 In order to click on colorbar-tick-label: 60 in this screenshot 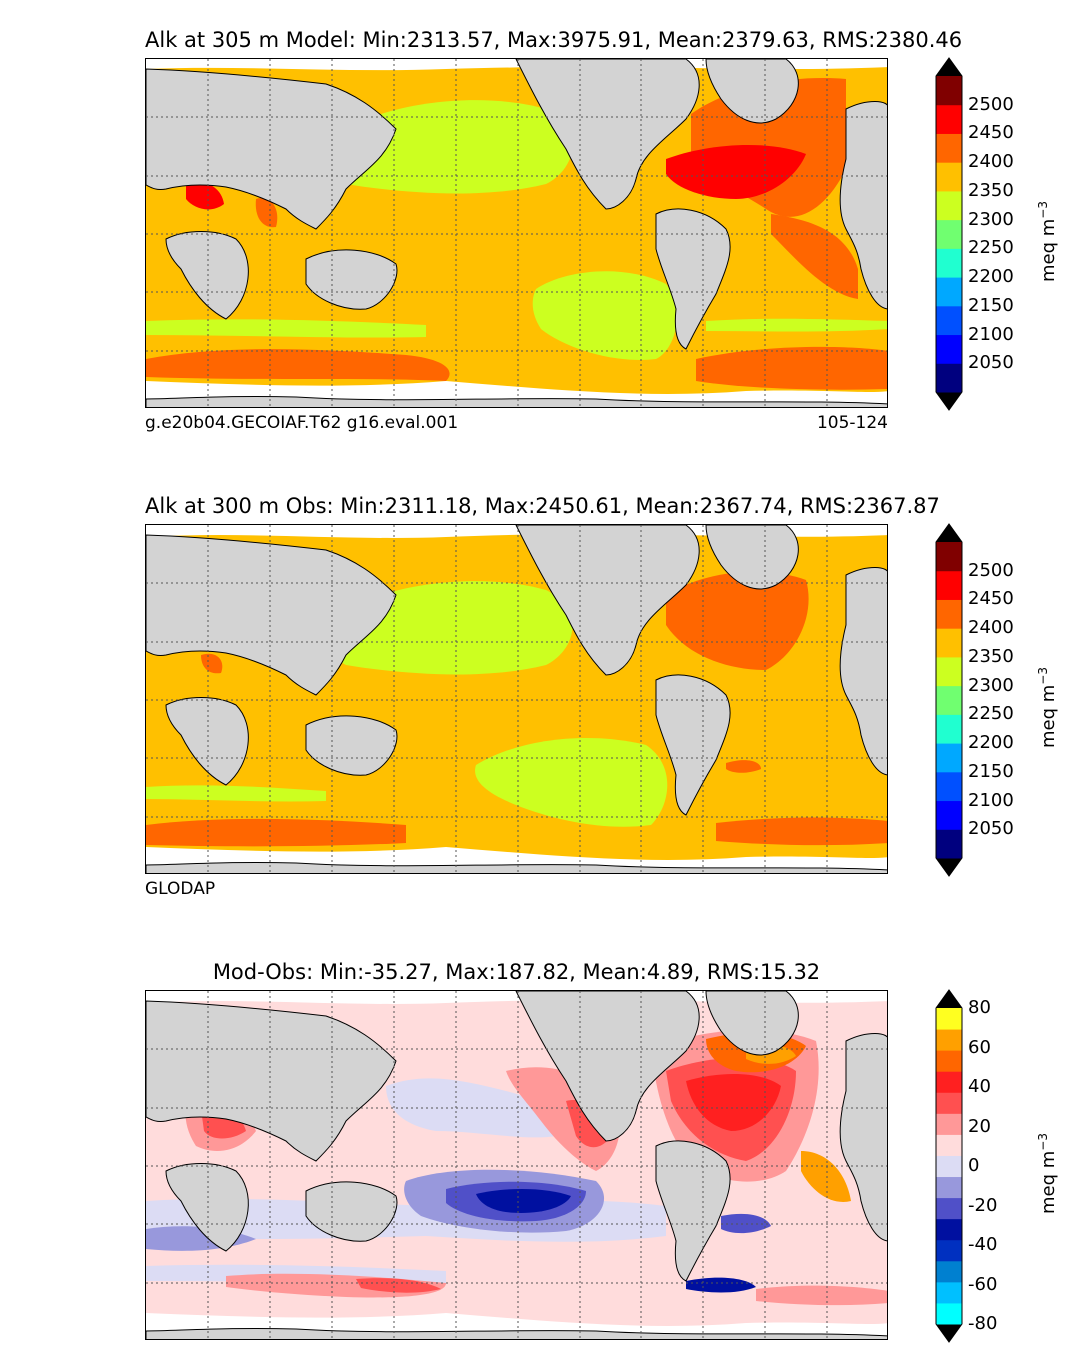, I will do `click(979, 1047)`.